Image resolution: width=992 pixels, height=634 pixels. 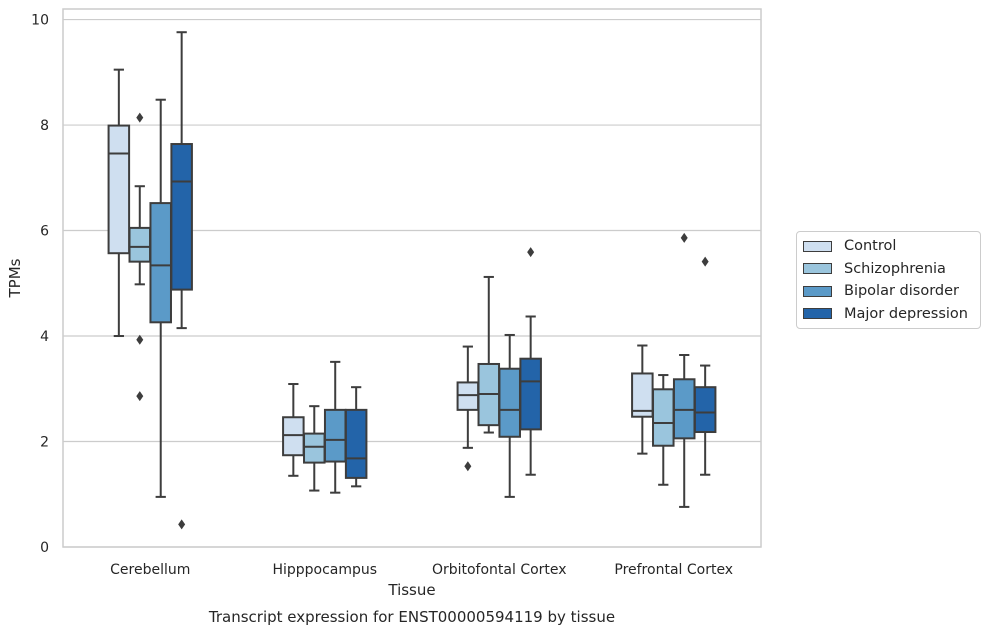 I want to click on y-tick-label: 0, so click(x=44, y=548).